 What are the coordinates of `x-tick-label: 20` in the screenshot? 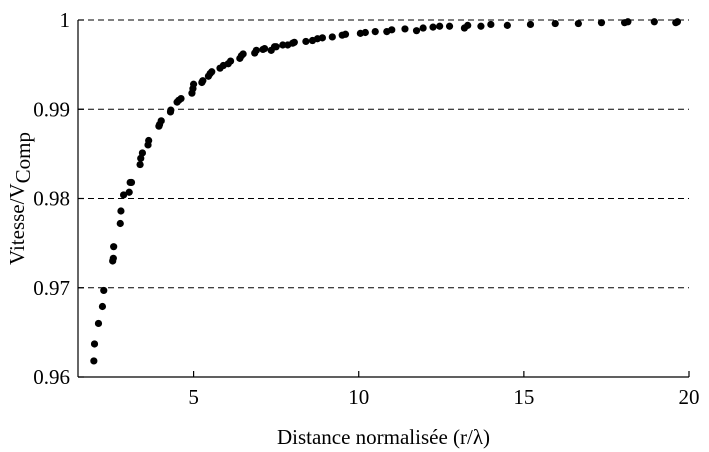 It's located at (689, 397).